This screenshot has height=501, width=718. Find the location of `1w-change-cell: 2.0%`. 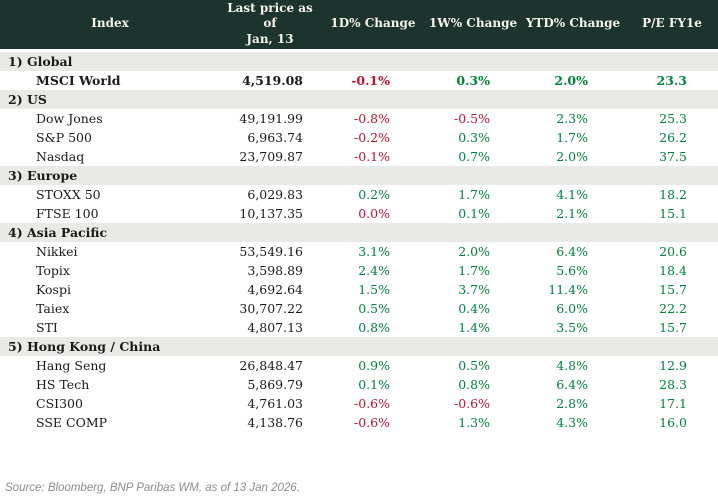

1w-change-cell: 2.0% is located at coordinates (474, 251).